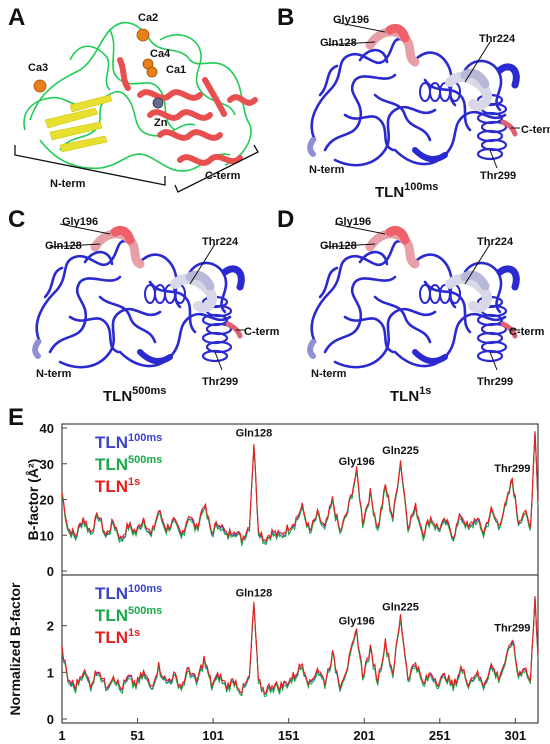 The image size is (550, 744). Describe the element at coordinates (160, 54) in the screenshot. I see `ion-label-ca4: Ca4` at that location.